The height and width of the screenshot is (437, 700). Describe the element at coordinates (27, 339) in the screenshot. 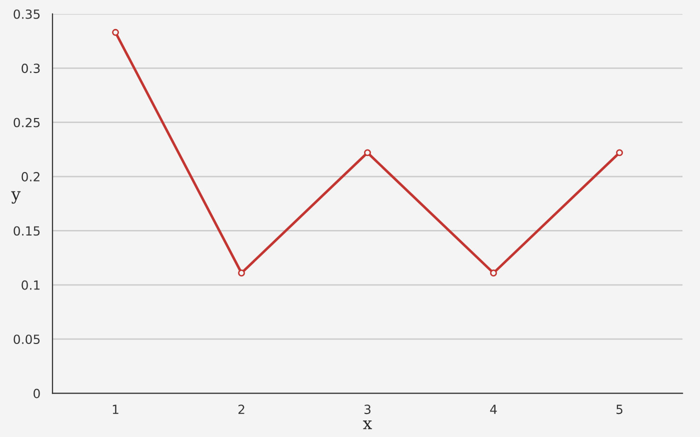

I see `y-tick-label: 0.05` at that location.